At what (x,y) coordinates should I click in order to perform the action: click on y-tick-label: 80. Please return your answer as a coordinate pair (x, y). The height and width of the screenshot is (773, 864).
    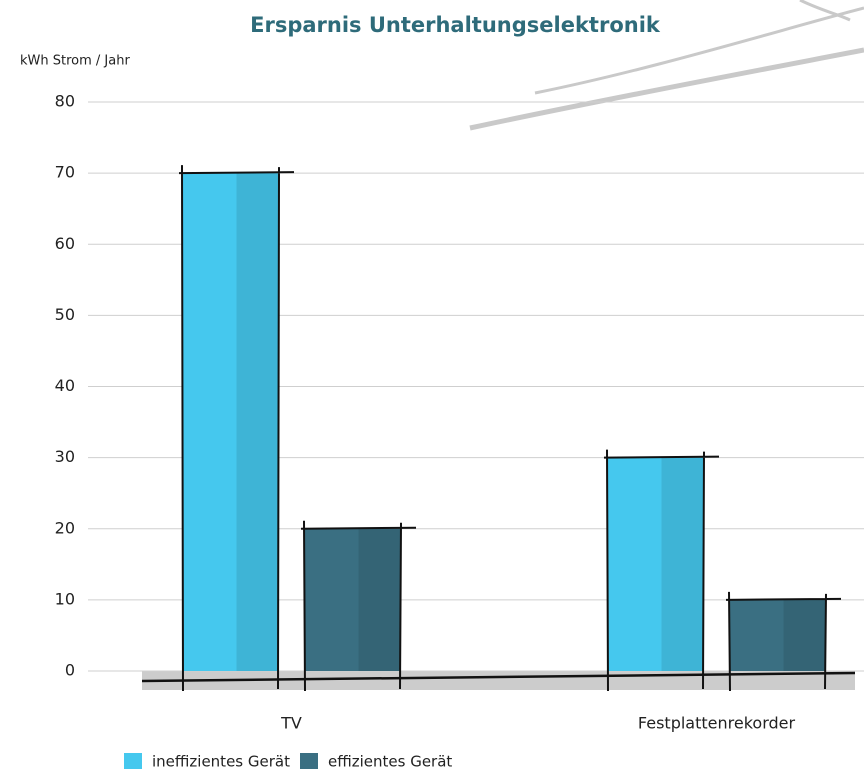
    Looking at the image, I should click on (65, 101).